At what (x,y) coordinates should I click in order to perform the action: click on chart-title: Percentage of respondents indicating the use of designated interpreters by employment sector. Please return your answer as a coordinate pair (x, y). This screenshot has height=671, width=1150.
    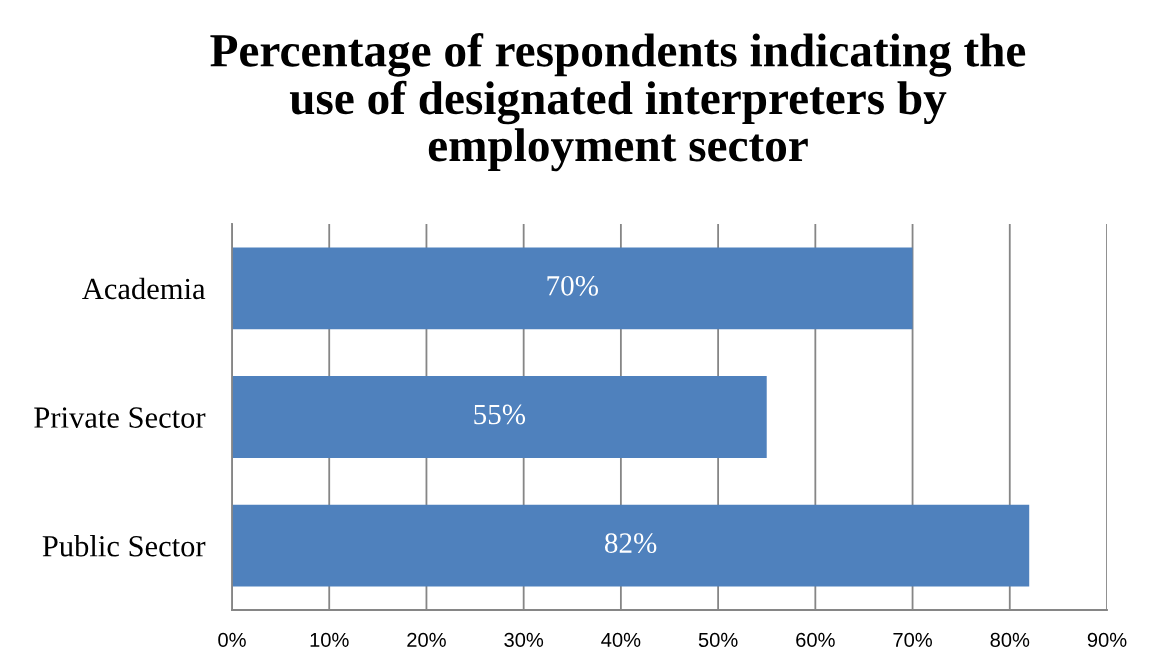
    Looking at the image, I should click on (618, 102).